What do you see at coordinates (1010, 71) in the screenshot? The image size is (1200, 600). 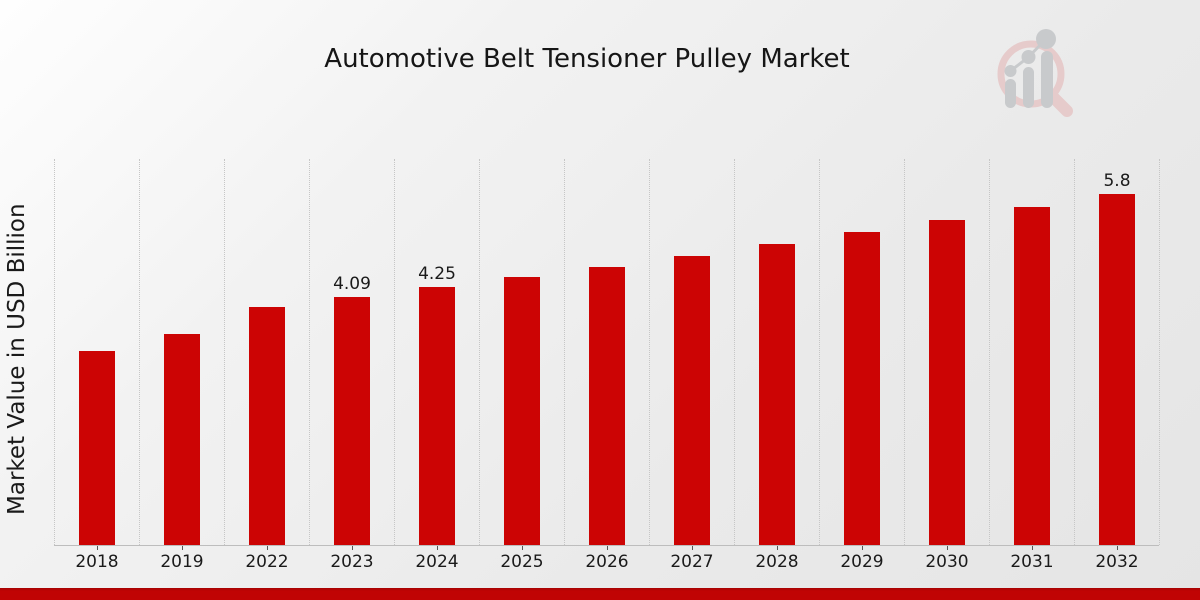 I see `logo-dot-small` at bounding box center [1010, 71].